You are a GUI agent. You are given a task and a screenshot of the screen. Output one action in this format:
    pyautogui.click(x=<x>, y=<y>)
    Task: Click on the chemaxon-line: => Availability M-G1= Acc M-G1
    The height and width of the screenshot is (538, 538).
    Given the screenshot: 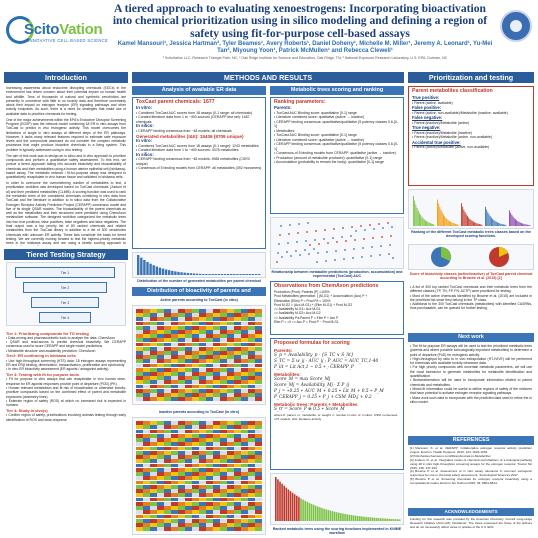 What is the action you would take?
    pyautogui.click(x=297, y=309)
    